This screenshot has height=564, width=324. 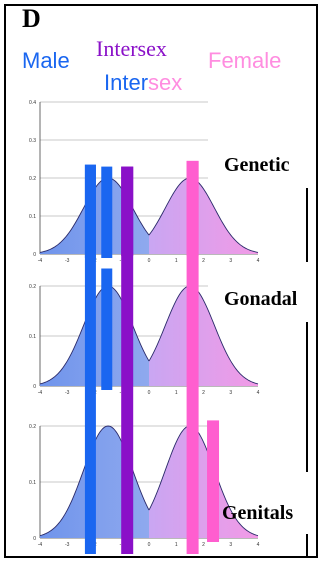 I want to click on legend-intersex-part-male: Inter, so click(x=126, y=82).